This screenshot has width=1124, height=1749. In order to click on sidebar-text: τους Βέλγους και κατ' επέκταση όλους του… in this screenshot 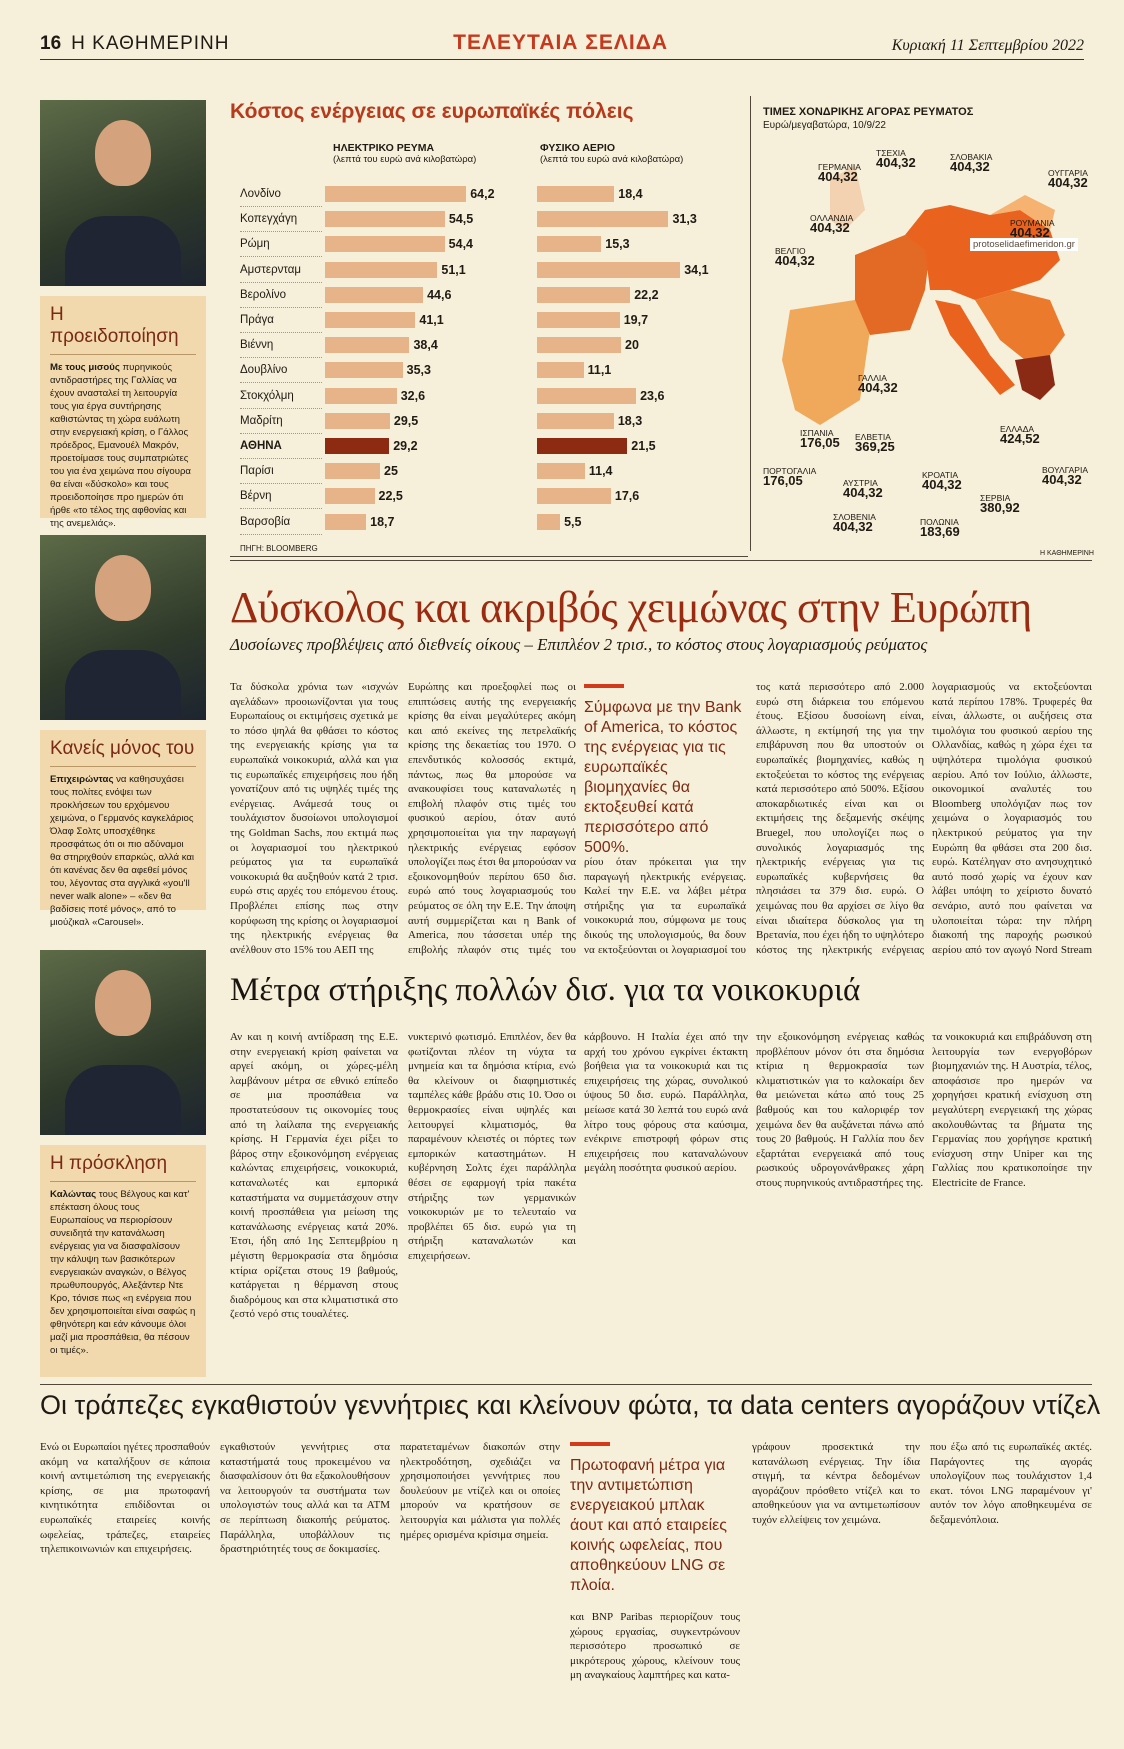, I will do `click(123, 1272)`.